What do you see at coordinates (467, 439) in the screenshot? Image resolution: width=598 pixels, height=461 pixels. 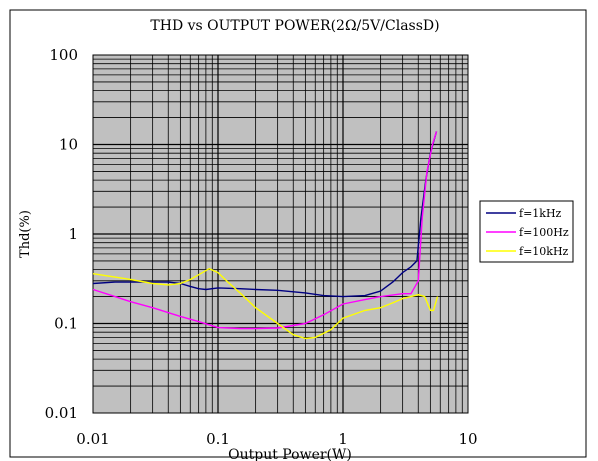 I see `x-tick-label: 10` at bounding box center [467, 439].